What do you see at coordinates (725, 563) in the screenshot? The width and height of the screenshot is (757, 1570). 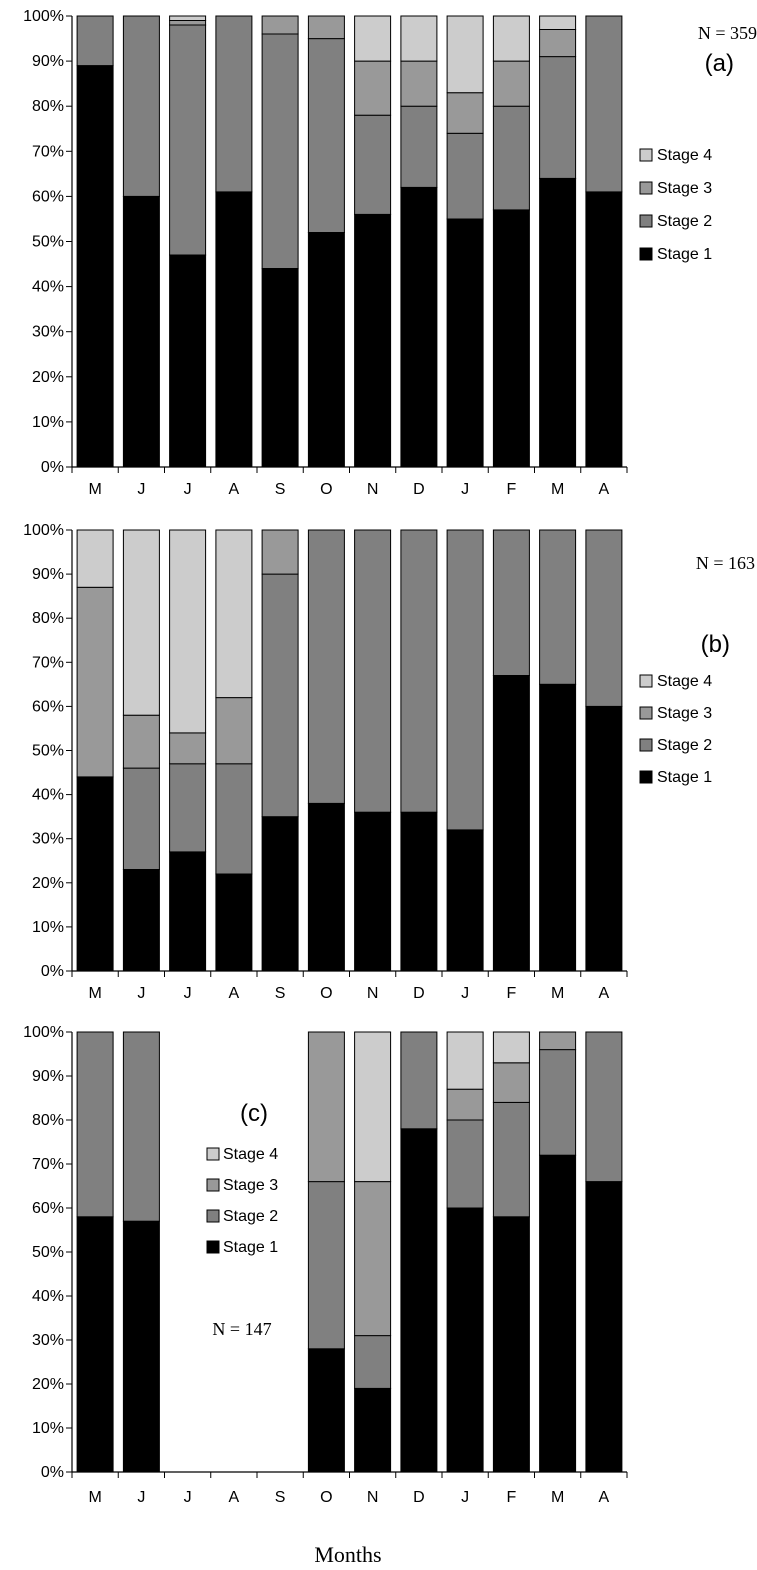 I see `sample-size-label: N = 163` at bounding box center [725, 563].